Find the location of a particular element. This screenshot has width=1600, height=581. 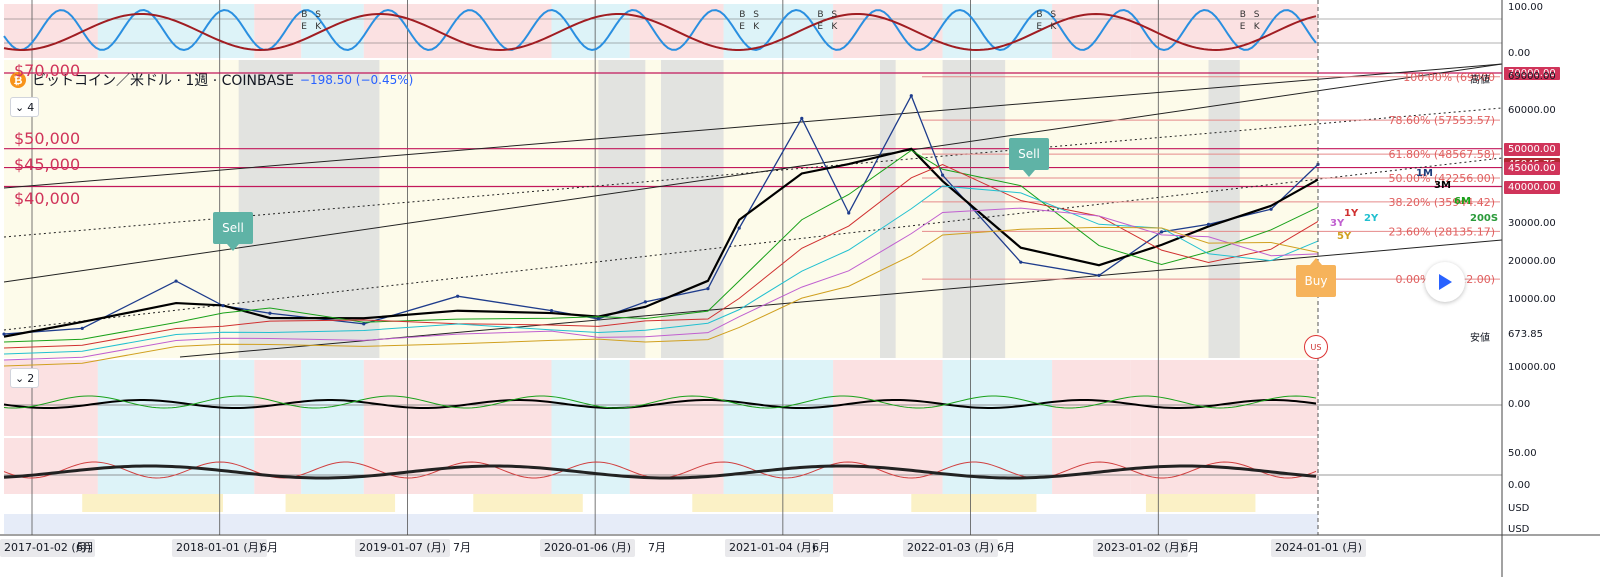

fib-level-label: 100.00% (69000 is located at coordinates (1449, 77).